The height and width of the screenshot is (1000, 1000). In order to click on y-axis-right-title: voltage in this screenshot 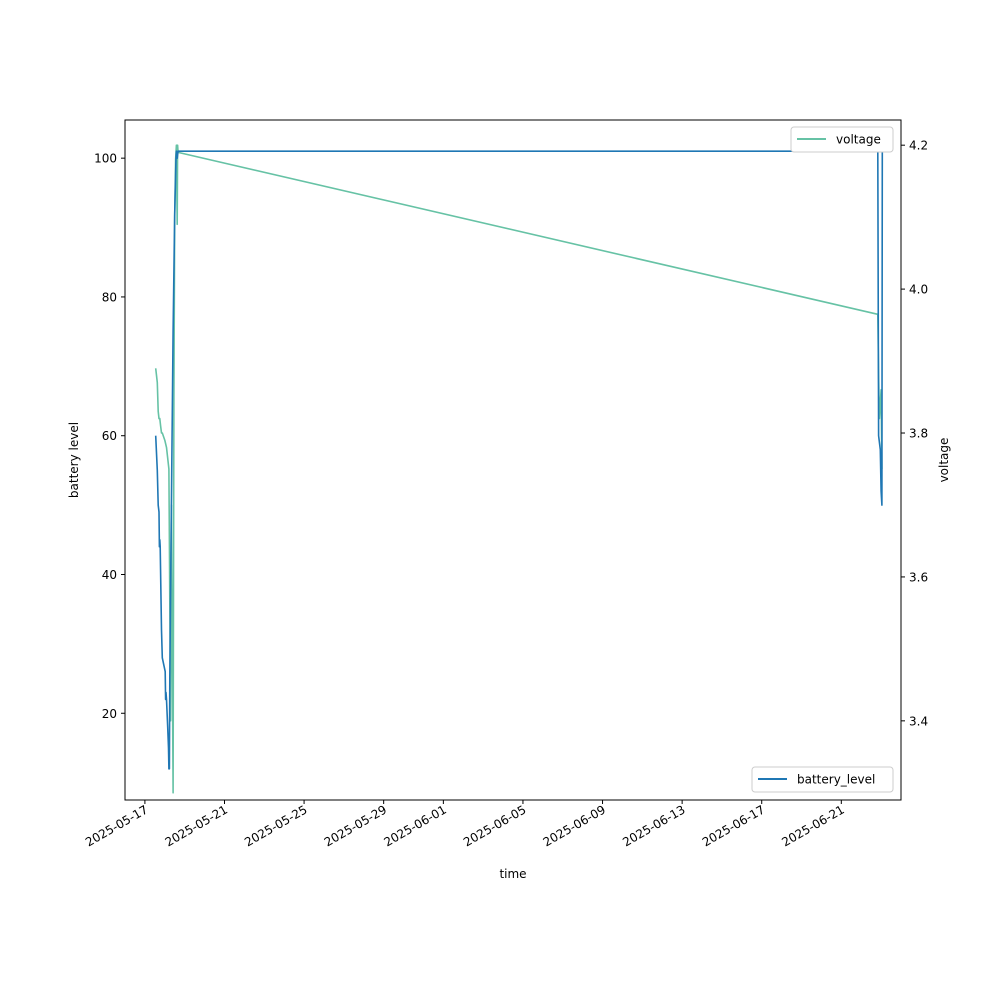, I will do `click(944, 460)`.